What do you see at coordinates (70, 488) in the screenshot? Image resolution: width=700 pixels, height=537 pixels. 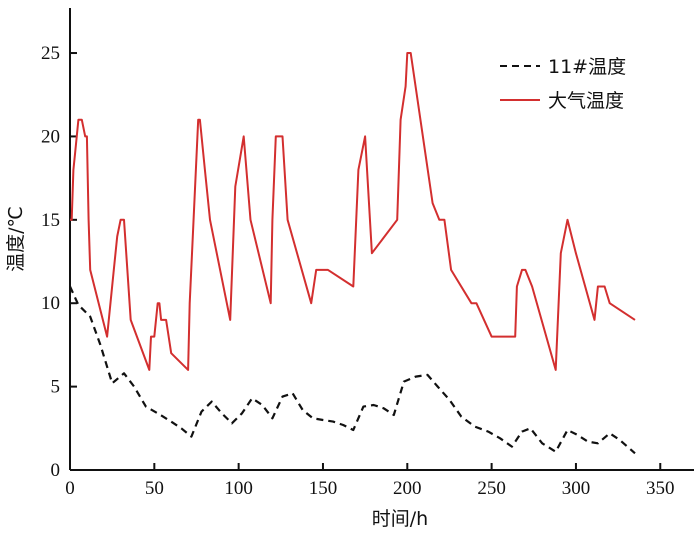 I see `x-tick-label: 0` at bounding box center [70, 488].